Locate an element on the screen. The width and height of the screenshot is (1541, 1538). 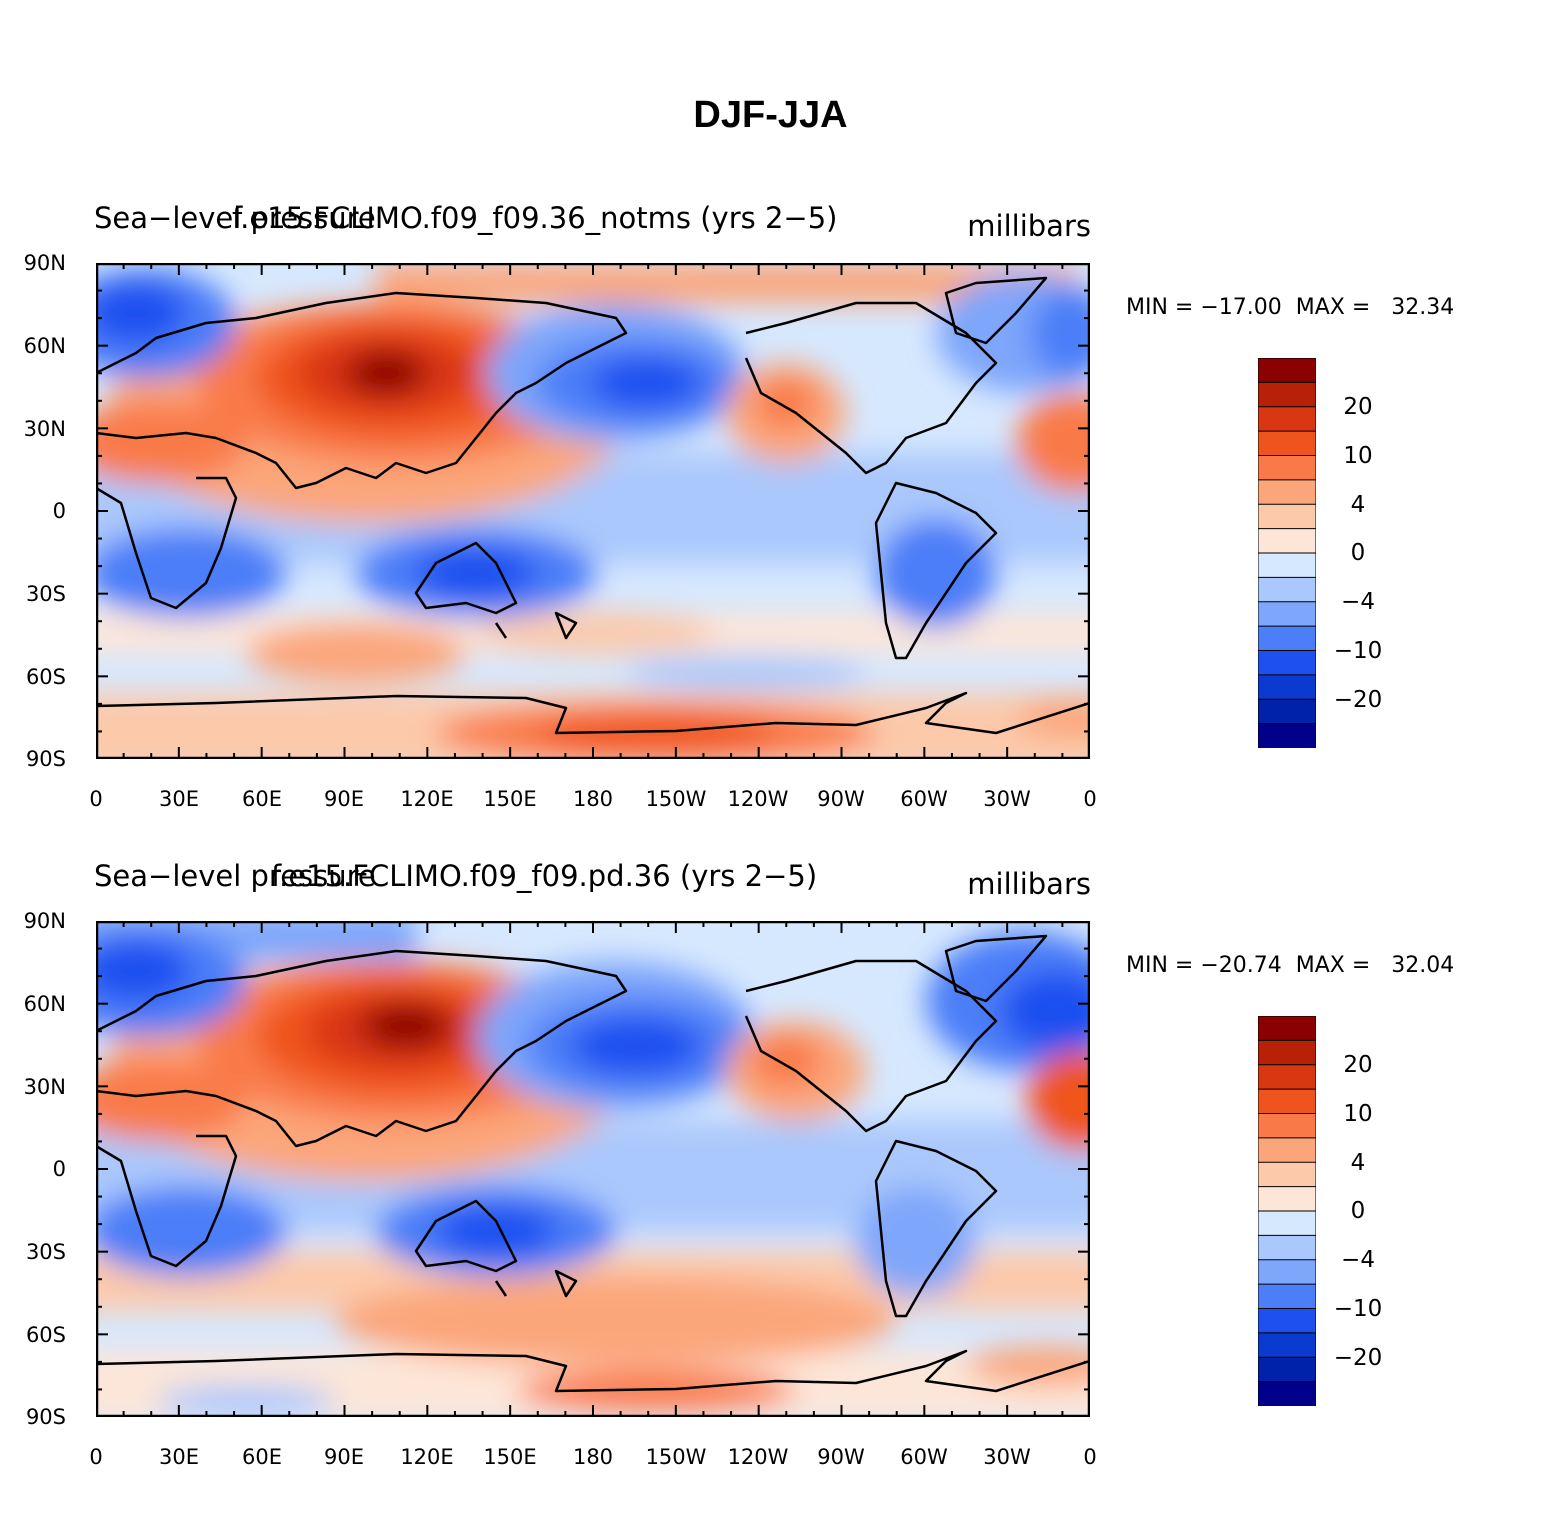
min-value: MIN = −20.74 is located at coordinates (1204, 965).